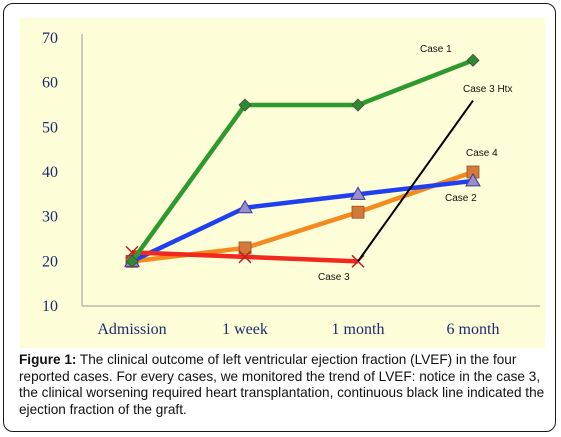  Describe the element at coordinates (50, 127) in the screenshot. I see `y-tick-label-50: 50` at that location.